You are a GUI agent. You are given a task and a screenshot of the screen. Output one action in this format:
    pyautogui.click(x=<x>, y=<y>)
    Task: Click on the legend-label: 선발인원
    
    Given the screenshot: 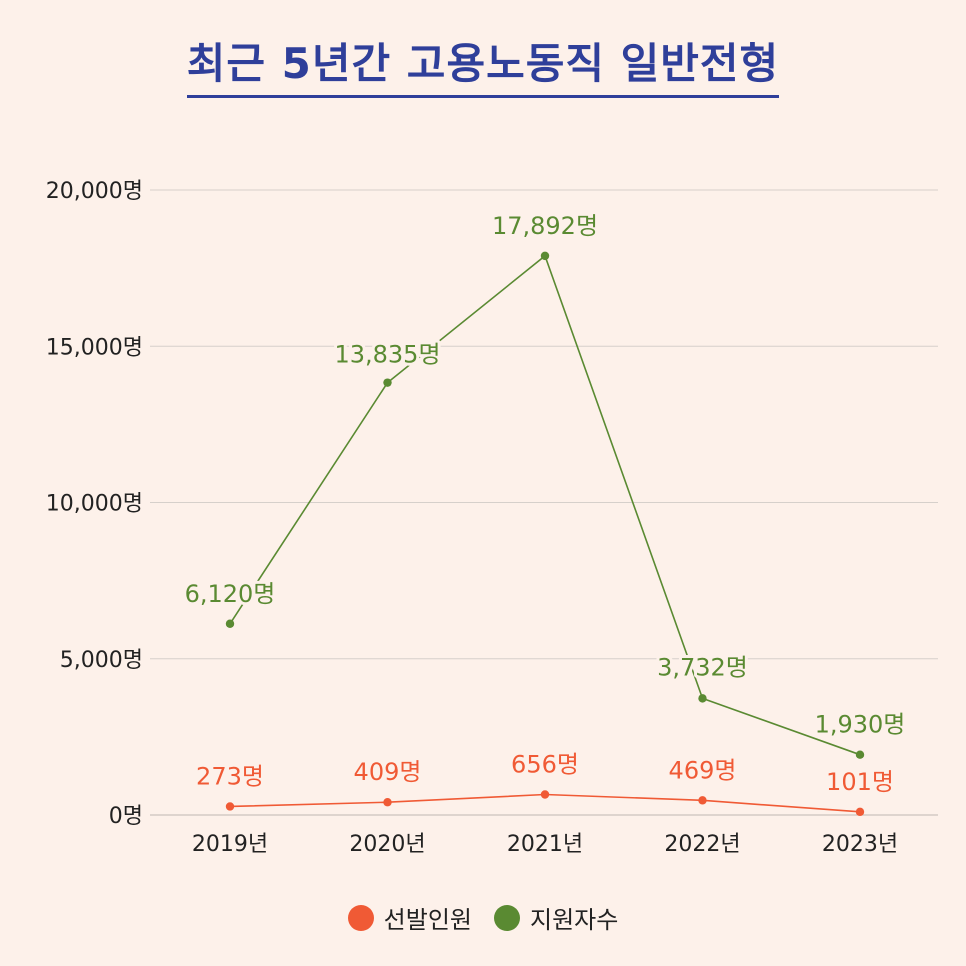 What is the action you would take?
    pyautogui.click(x=427, y=920)
    